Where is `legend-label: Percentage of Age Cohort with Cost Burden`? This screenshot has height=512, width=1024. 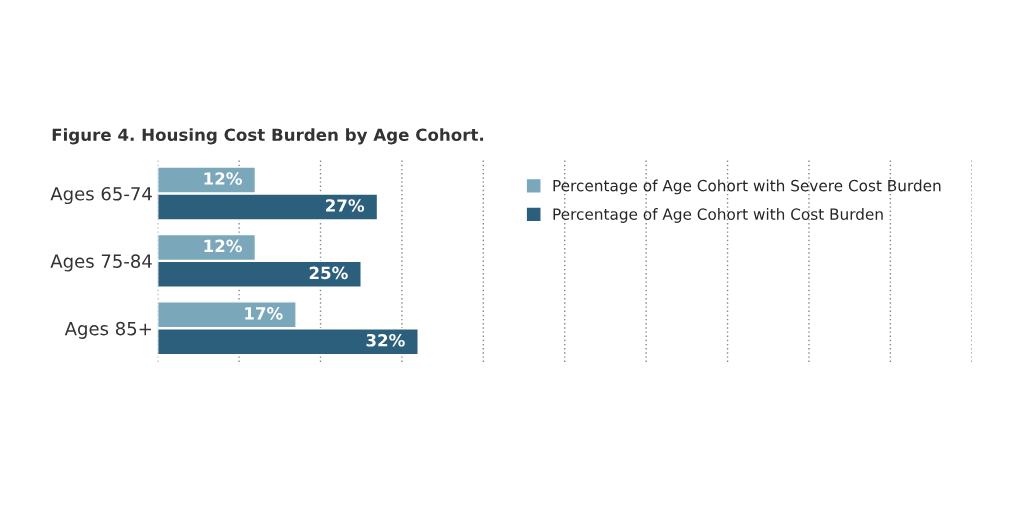
legend-label: Percentage of Age Cohort with Cost Burden is located at coordinates (718, 215).